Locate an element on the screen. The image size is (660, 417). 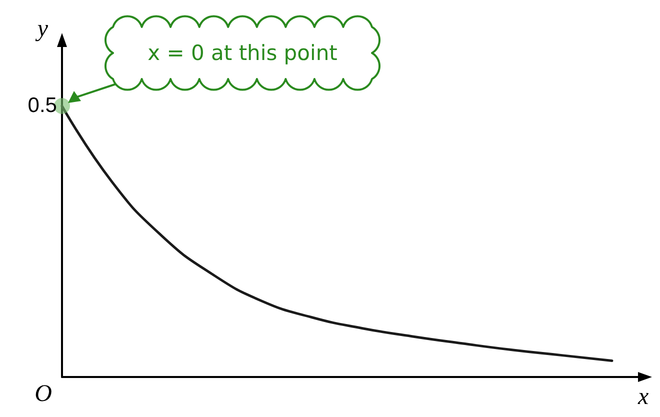
x-axis-title: x is located at coordinates (643, 397).